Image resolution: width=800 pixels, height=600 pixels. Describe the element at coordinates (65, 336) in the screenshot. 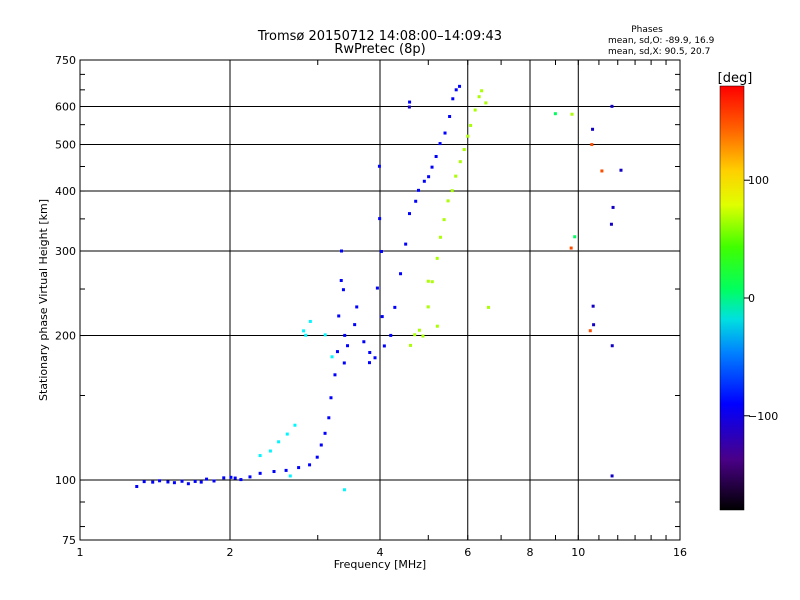

I see `y-tick-label: 200` at that location.